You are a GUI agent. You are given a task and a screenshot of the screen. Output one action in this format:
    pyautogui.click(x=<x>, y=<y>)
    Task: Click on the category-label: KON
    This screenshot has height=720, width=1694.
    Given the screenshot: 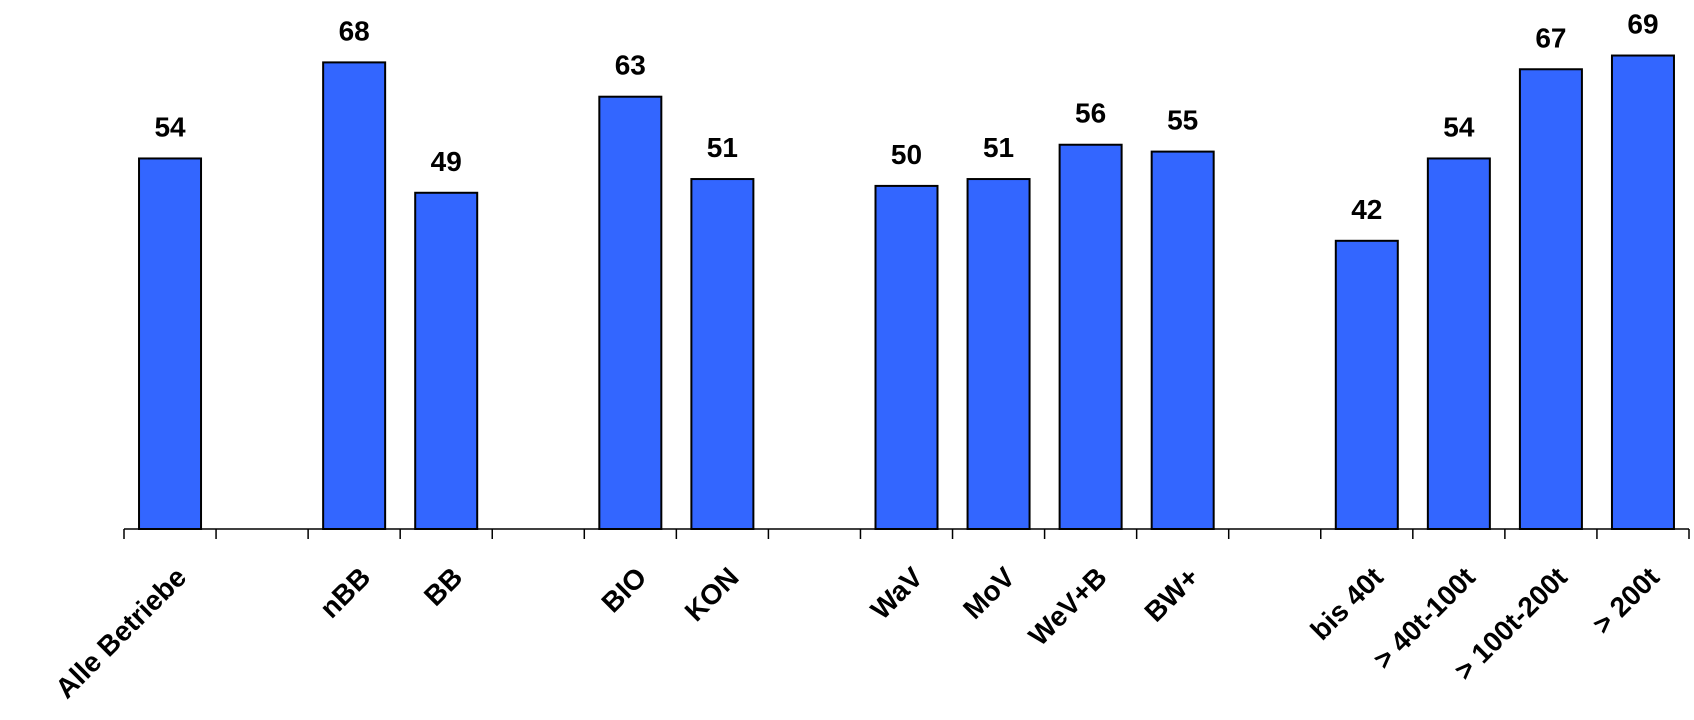 What is the action you would take?
    pyautogui.click(x=712, y=594)
    